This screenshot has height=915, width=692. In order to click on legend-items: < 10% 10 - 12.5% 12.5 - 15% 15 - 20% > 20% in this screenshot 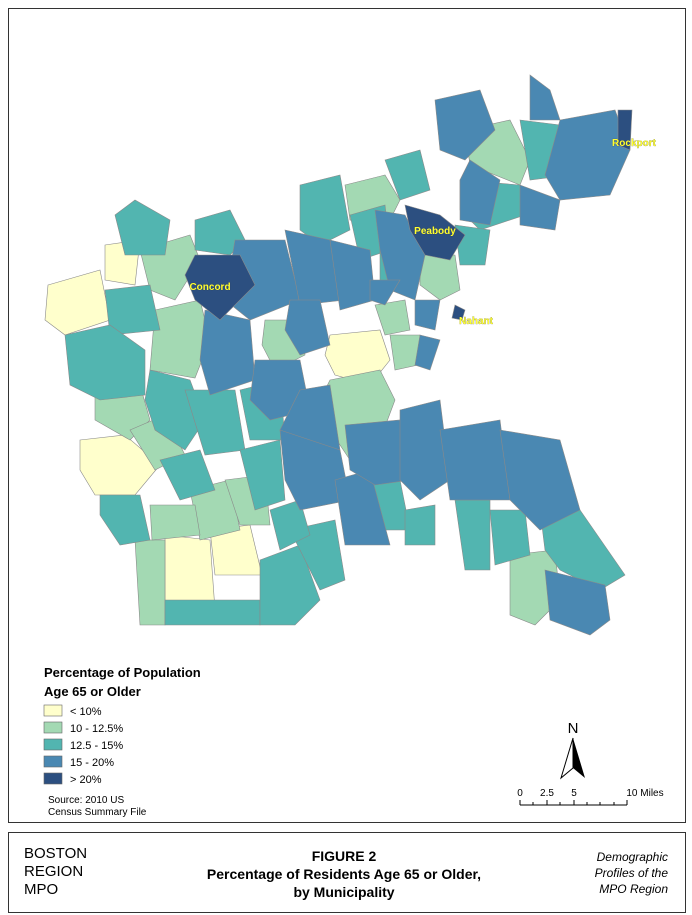, I will do `click(83, 745)`.